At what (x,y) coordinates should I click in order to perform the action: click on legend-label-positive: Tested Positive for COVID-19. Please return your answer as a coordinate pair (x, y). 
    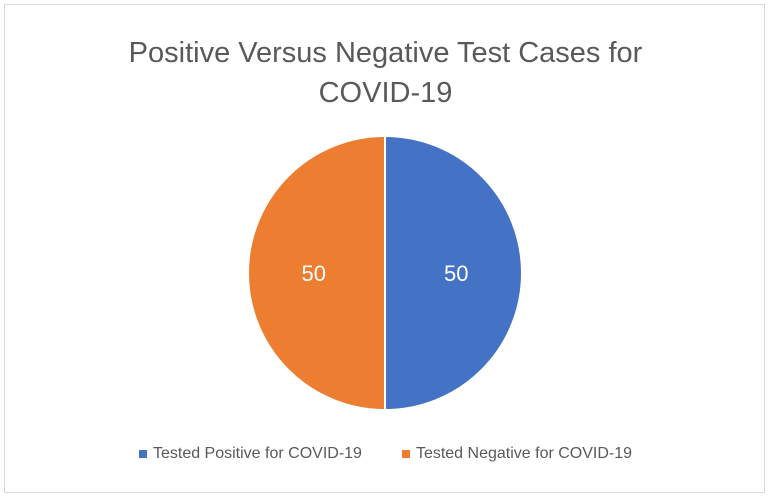
    Looking at the image, I should click on (257, 453).